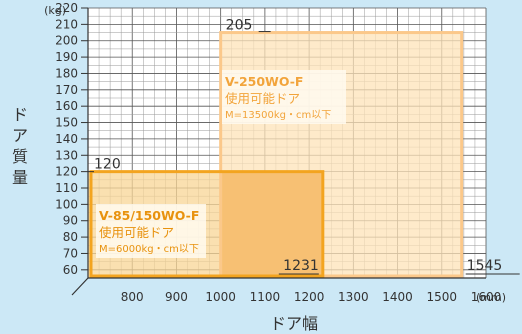 The width and height of the screenshot is (522, 334). I want to click on y-tick-label: 210, so click(66, 24).